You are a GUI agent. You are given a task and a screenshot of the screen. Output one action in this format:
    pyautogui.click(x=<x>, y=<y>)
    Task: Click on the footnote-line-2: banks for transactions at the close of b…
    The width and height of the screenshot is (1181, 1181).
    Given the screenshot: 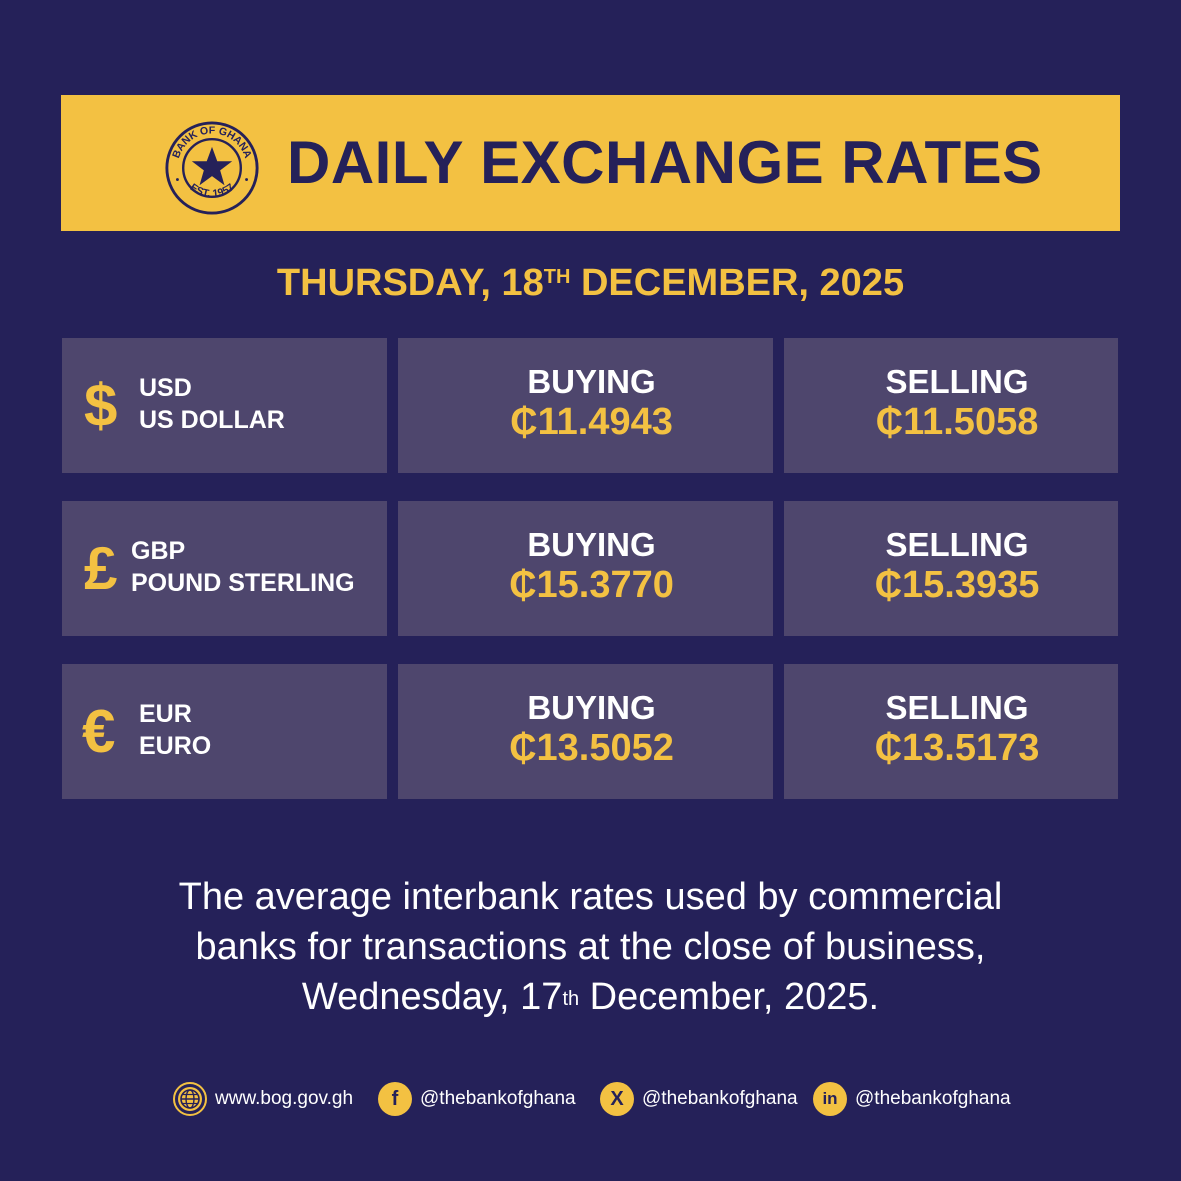 What is the action you would take?
    pyautogui.click(x=590, y=947)
    